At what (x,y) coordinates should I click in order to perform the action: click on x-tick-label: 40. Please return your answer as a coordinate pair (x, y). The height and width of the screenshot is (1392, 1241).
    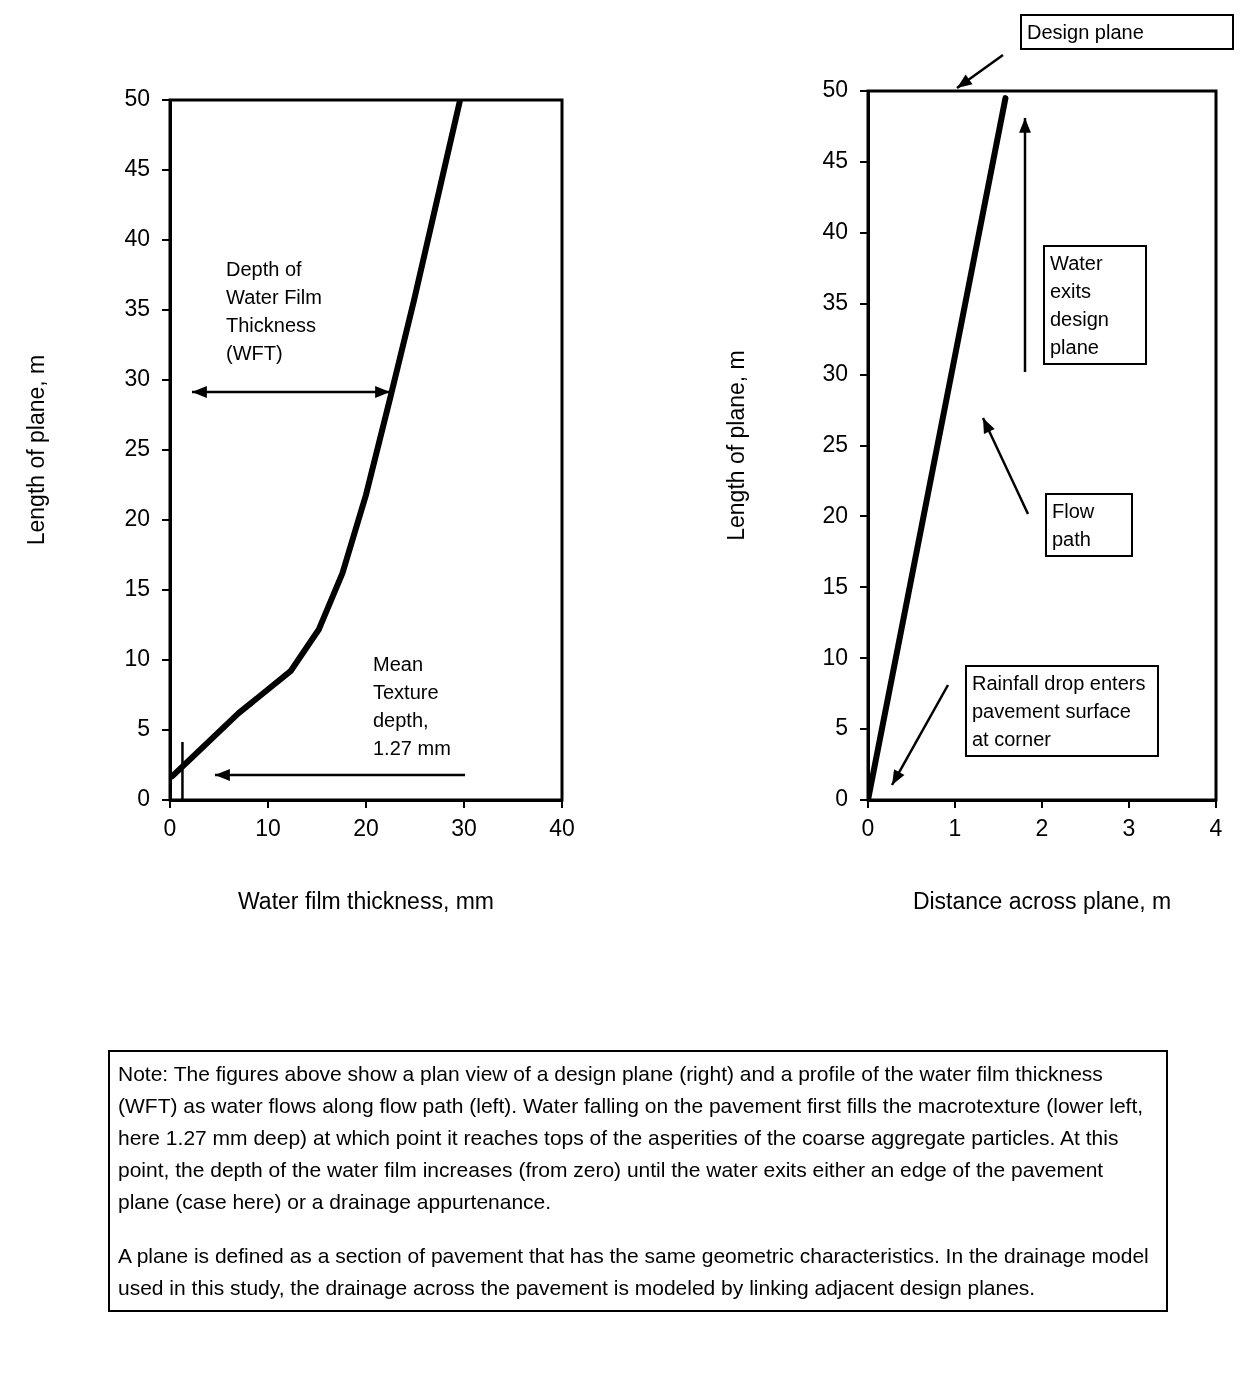
    Looking at the image, I should click on (562, 828).